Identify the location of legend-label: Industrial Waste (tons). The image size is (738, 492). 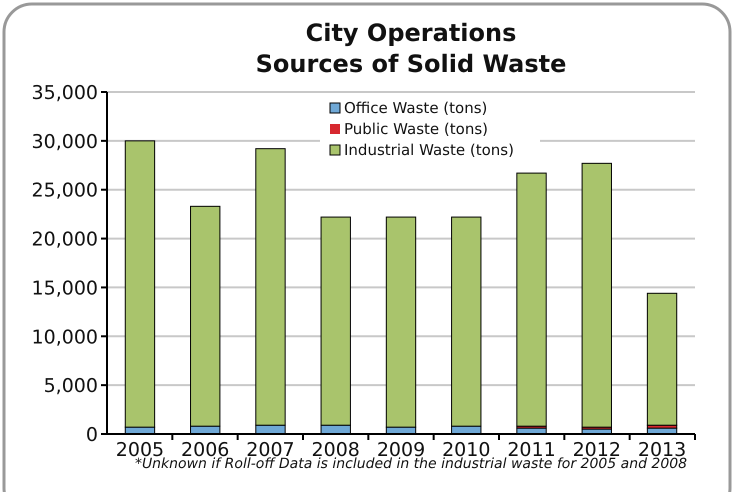
(429, 150).